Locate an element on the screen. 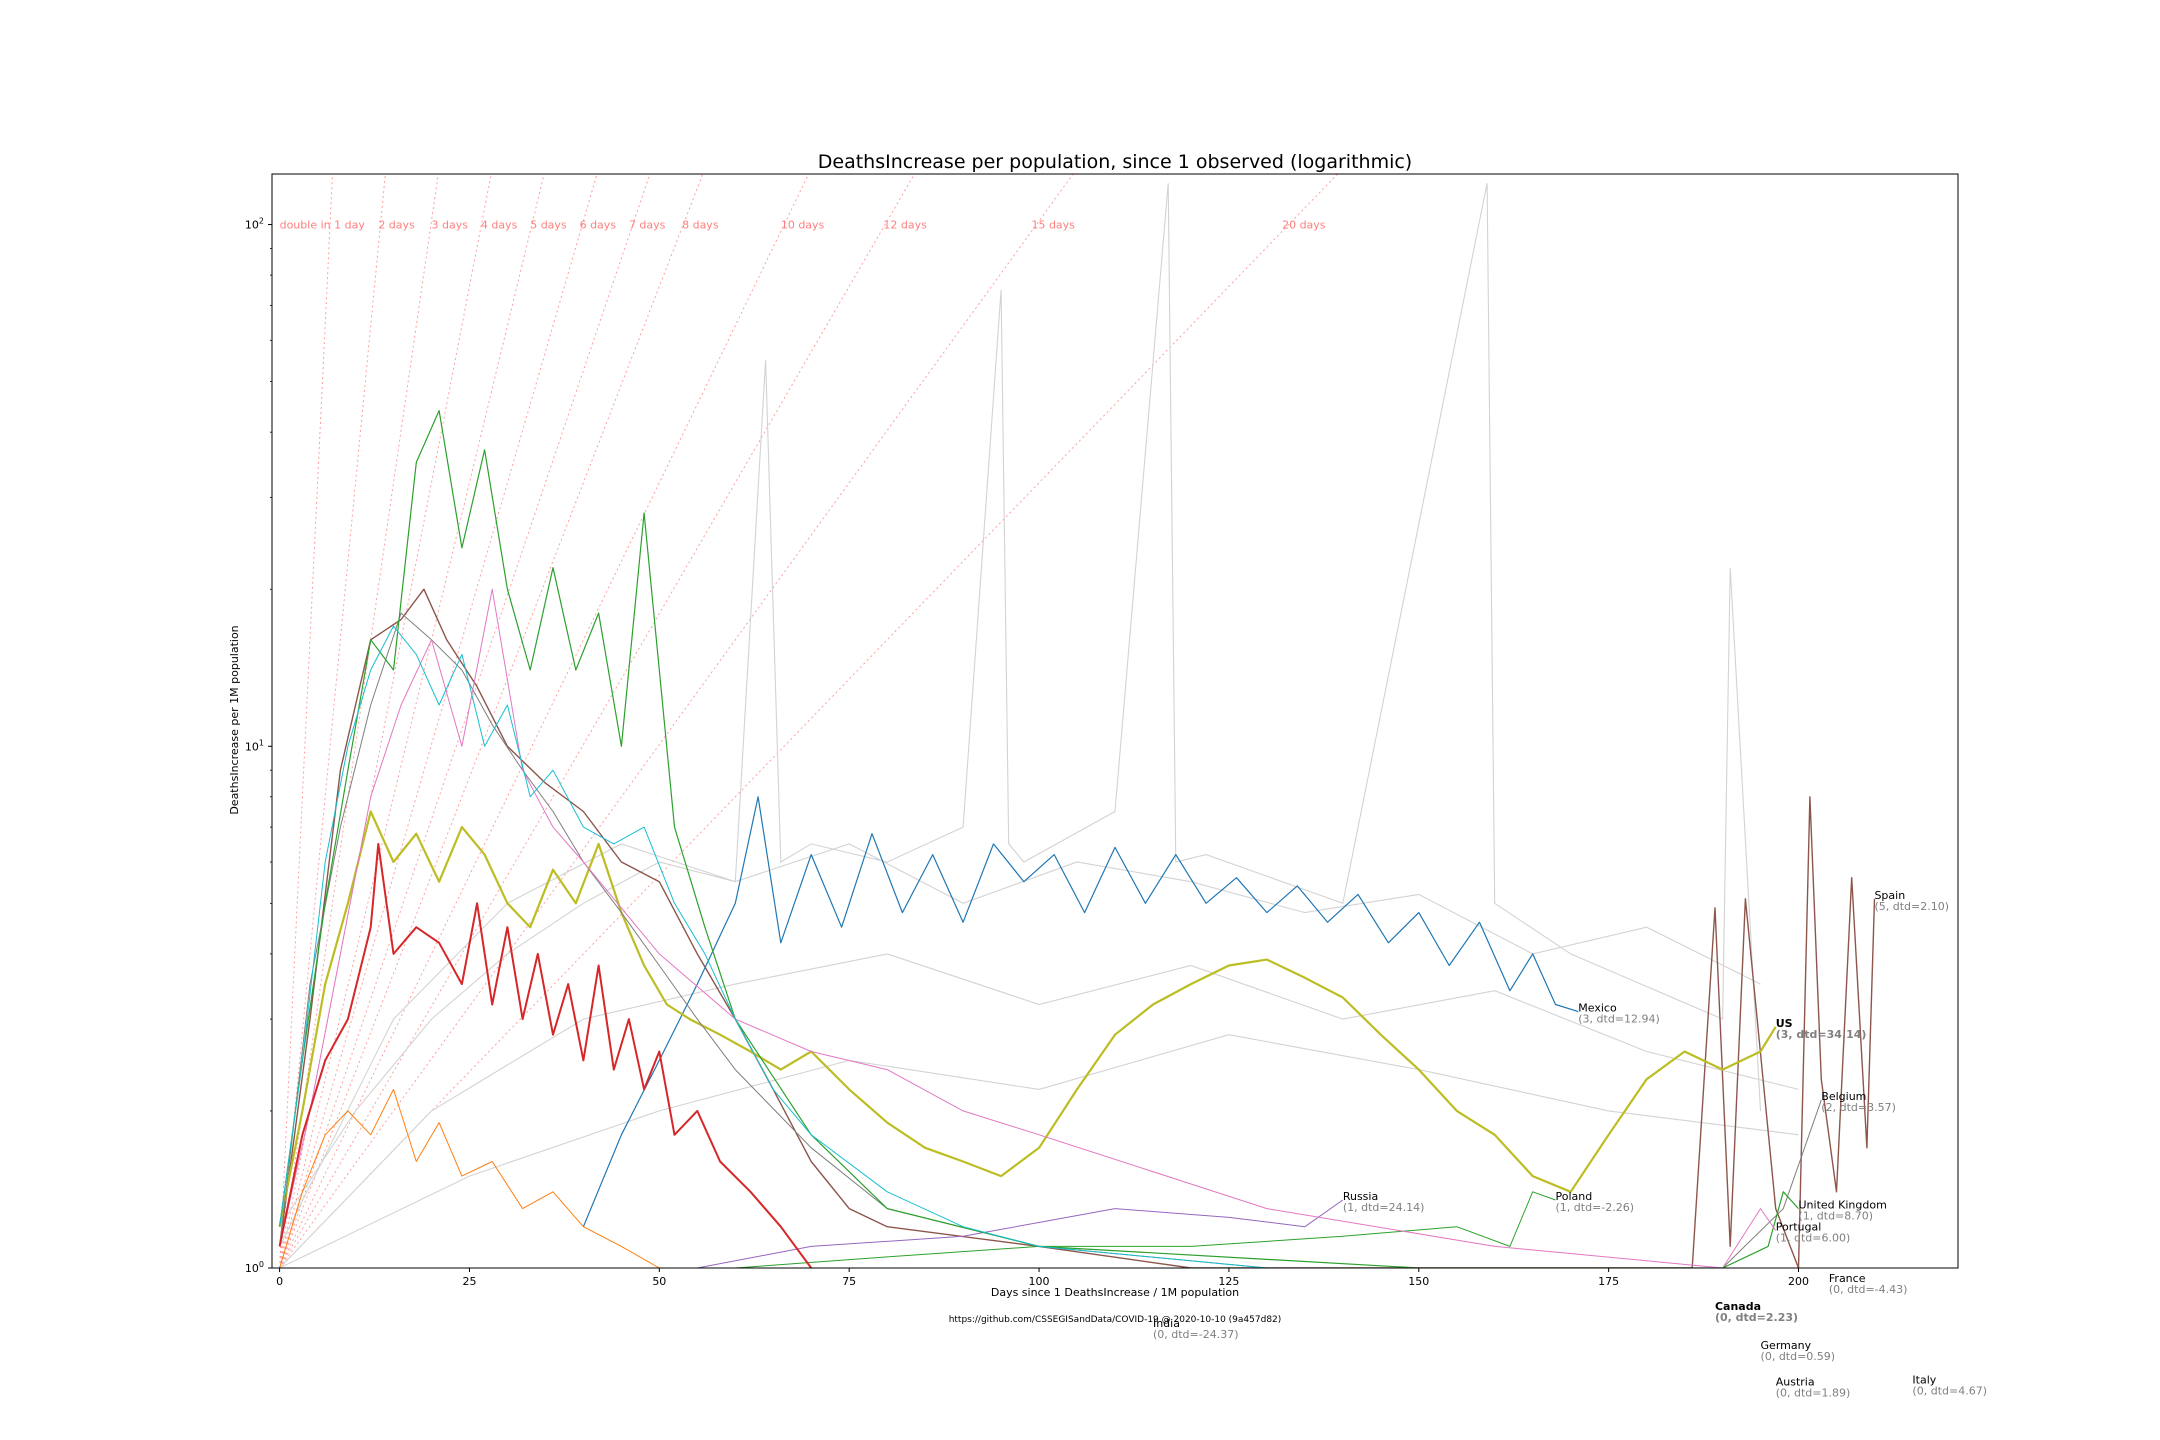  y-tick-label: 10⁰ is located at coordinates (254, 1267).